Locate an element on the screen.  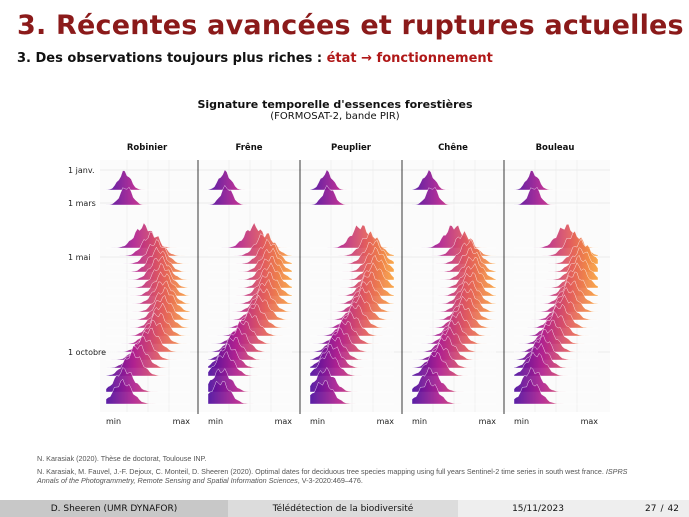
date-label: 1 octobre is located at coordinates (87, 352).